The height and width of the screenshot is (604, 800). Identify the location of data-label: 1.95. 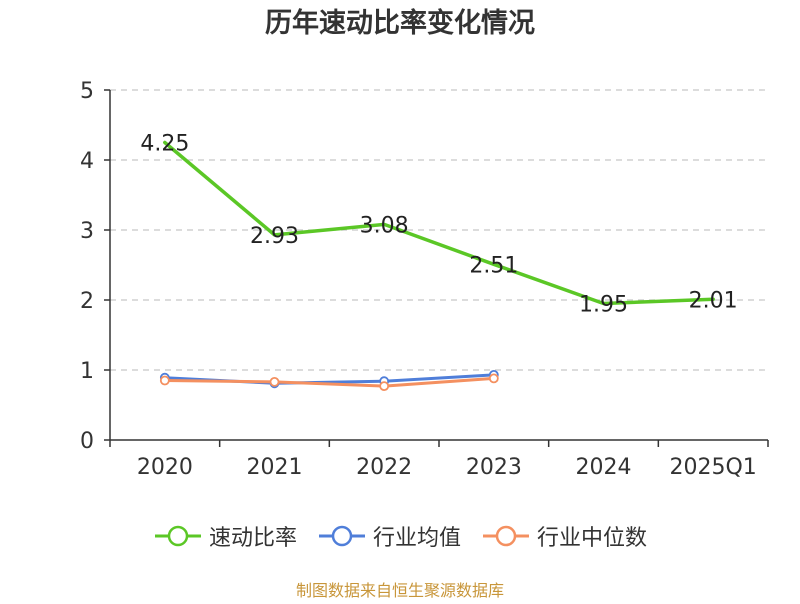
(603, 305).